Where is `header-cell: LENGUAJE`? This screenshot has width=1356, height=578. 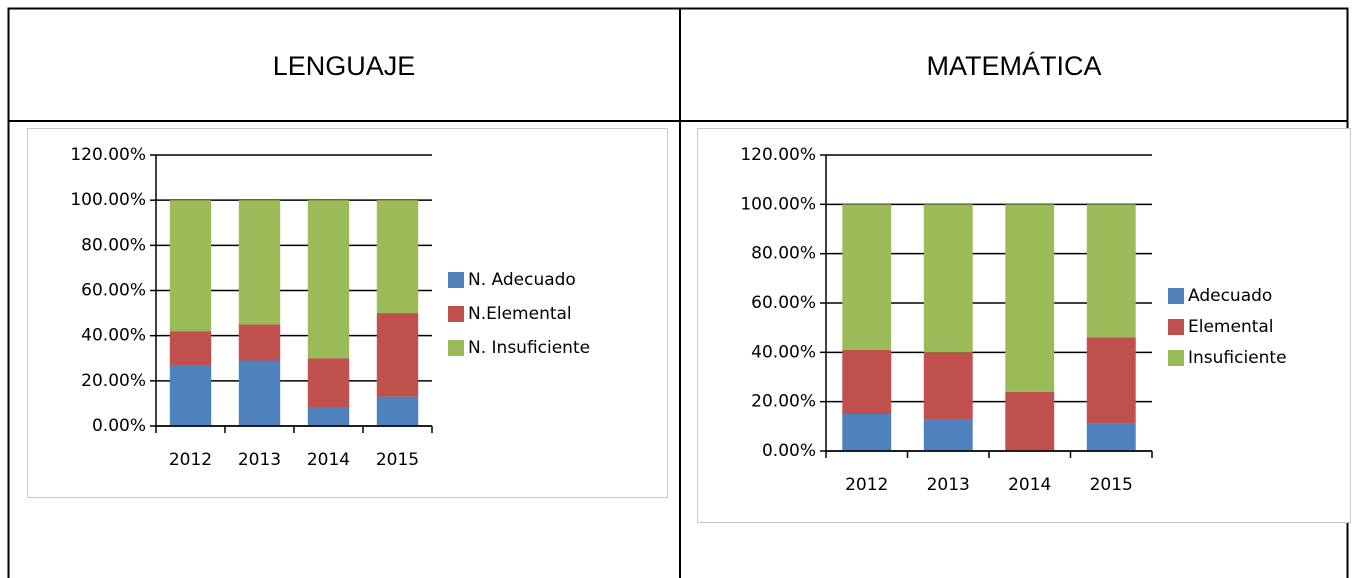
header-cell: LENGUAJE is located at coordinates (344, 66).